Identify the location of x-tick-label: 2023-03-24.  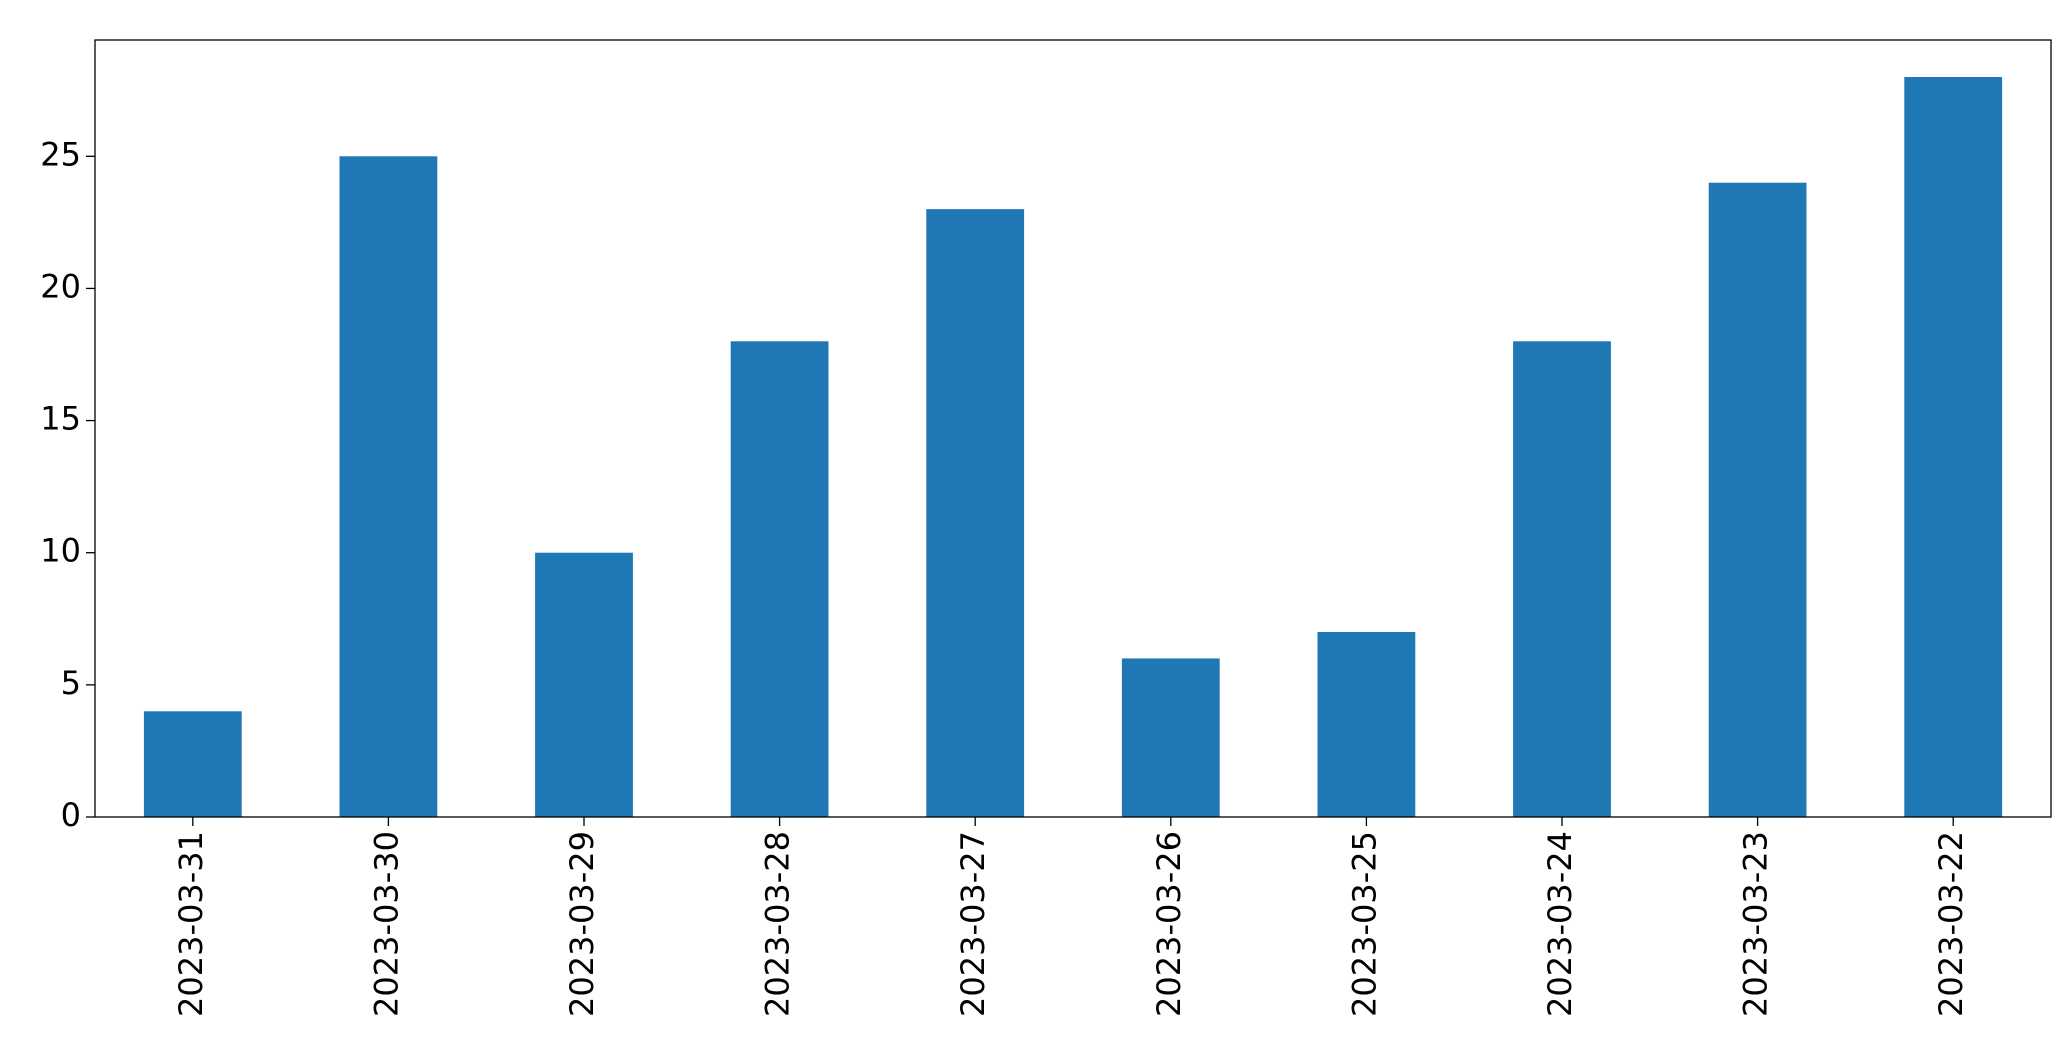
(1560, 924).